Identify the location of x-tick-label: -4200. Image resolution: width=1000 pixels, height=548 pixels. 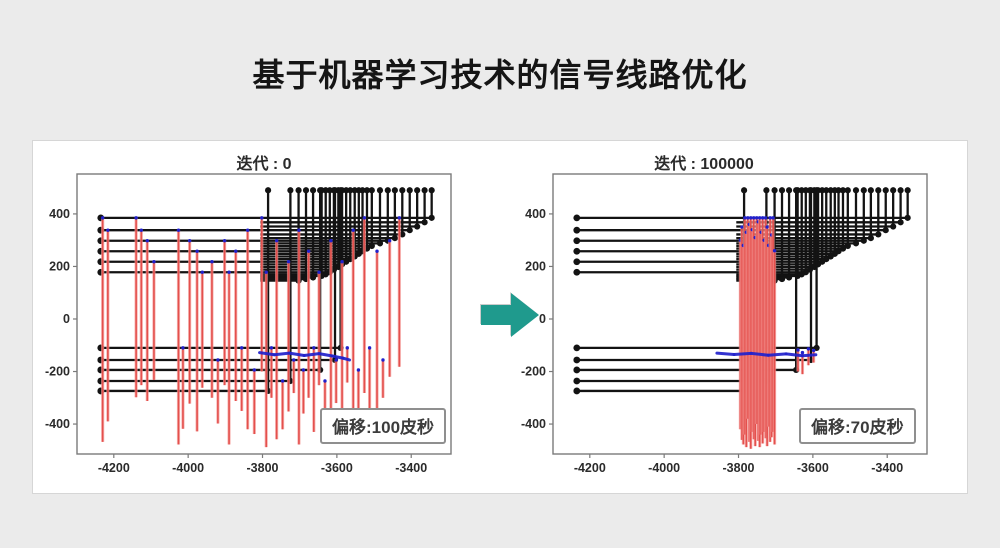
(114, 468).